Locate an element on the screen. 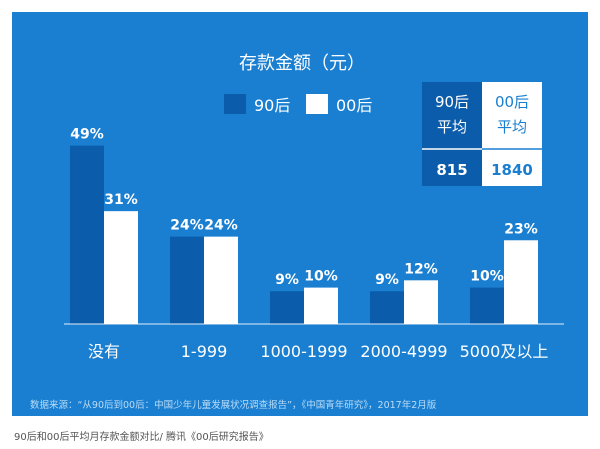 This screenshot has width=600, height=449. data-label-00-2: 24% is located at coordinates (221, 226).